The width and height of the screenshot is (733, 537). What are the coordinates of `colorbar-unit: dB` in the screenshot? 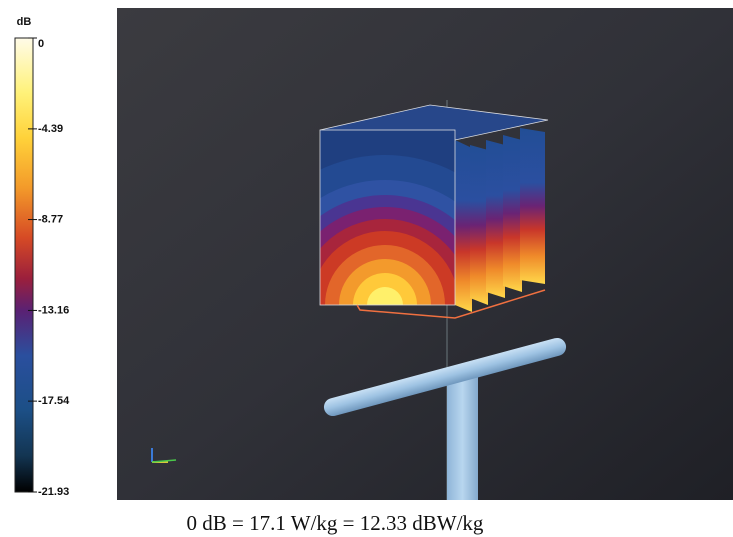 It's located at (24, 22).